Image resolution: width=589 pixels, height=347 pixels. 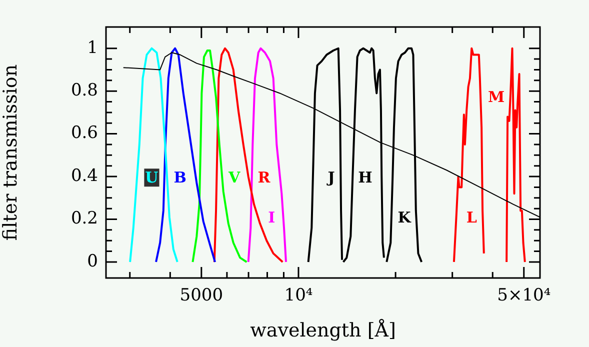 I want to click on series-label: J, so click(x=330, y=177).